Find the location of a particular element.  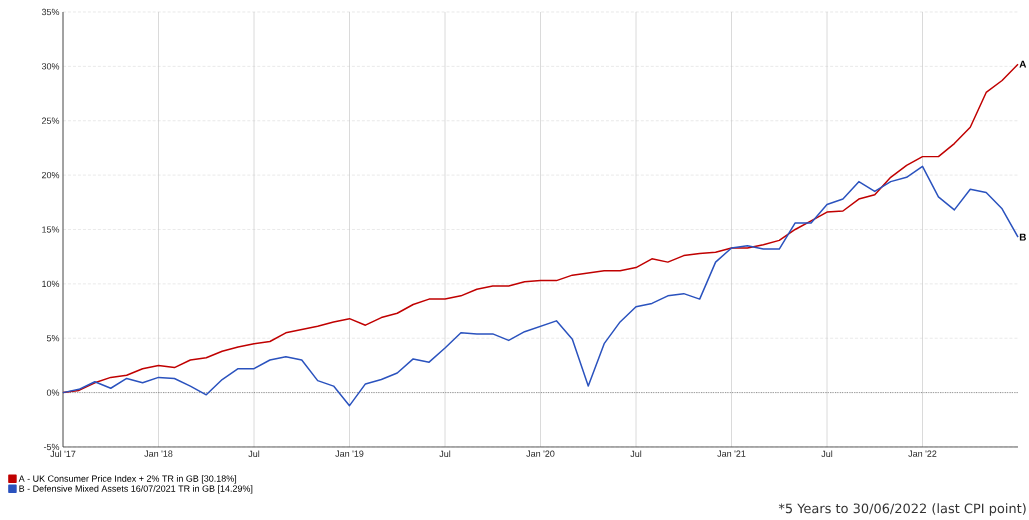

x-tick-label: Jan '21 is located at coordinates (731, 453).